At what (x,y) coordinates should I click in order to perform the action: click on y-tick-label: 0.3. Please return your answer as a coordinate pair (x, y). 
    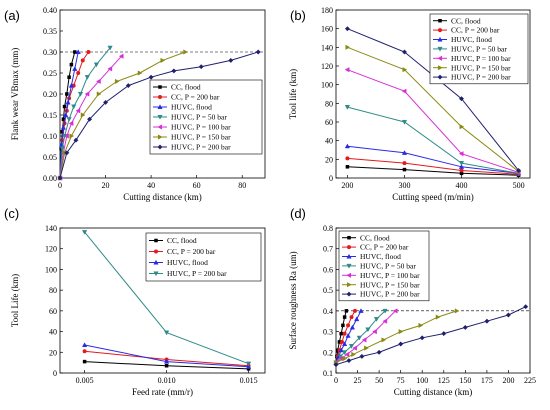
    Looking at the image, I should click on (328, 332).